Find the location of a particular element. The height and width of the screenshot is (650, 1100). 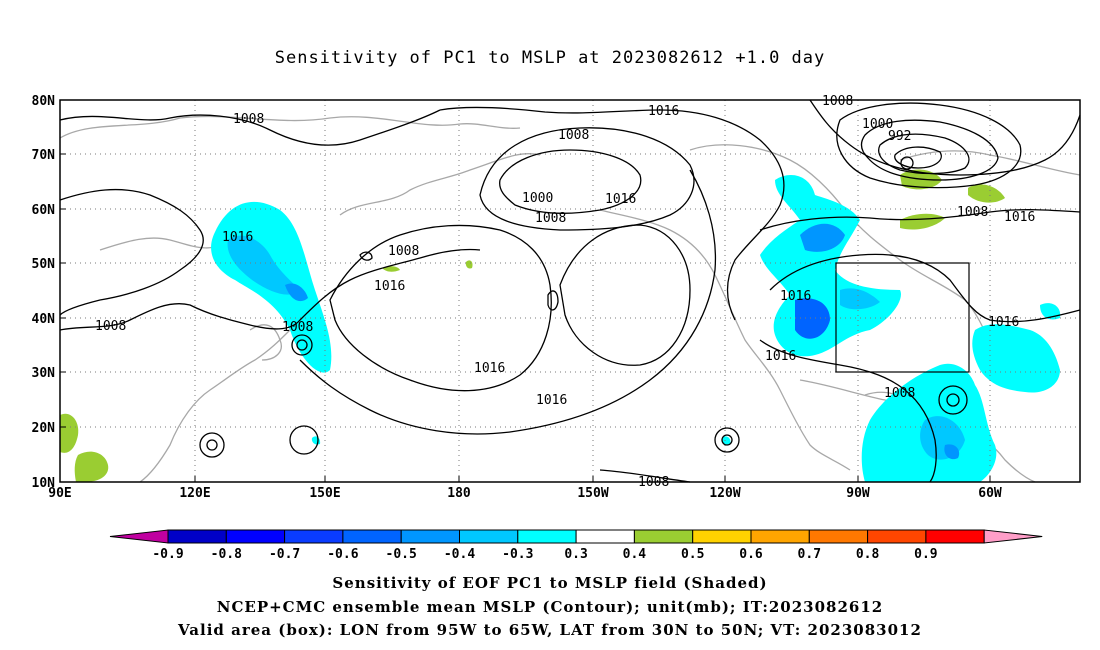

colorbar-tick-label: 0.7 is located at coordinates (809, 554).